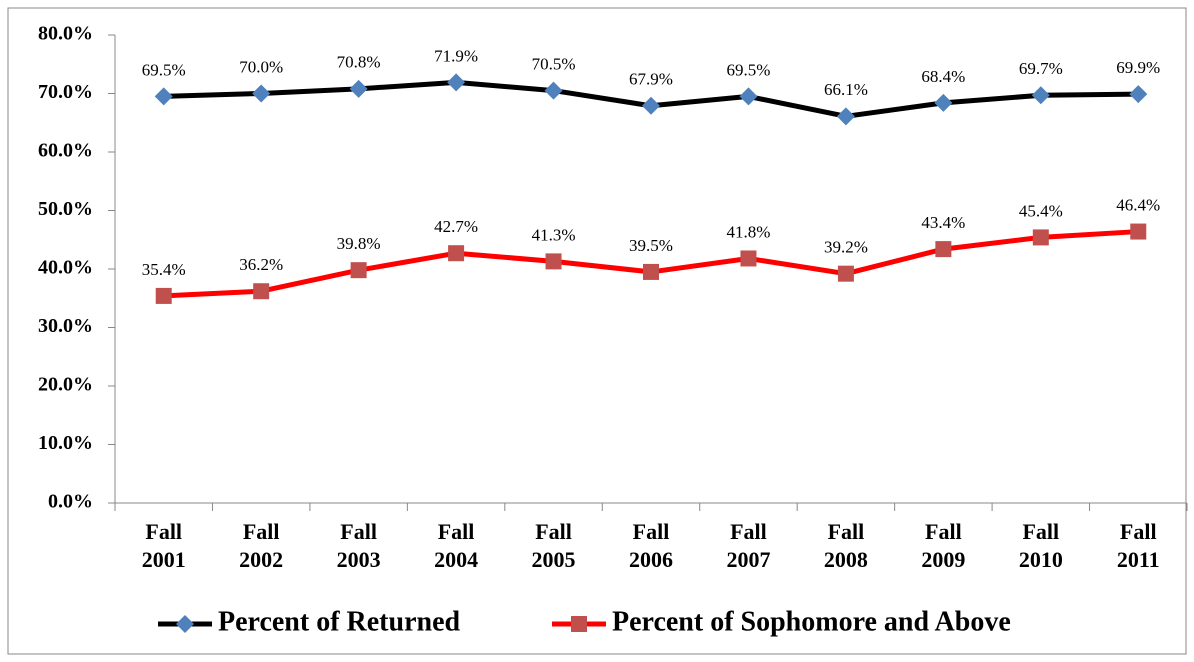 Image resolution: width=1194 pixels, height=662 pixels. I want to click on y-tick-label: 60.0%, so click(65, 151).